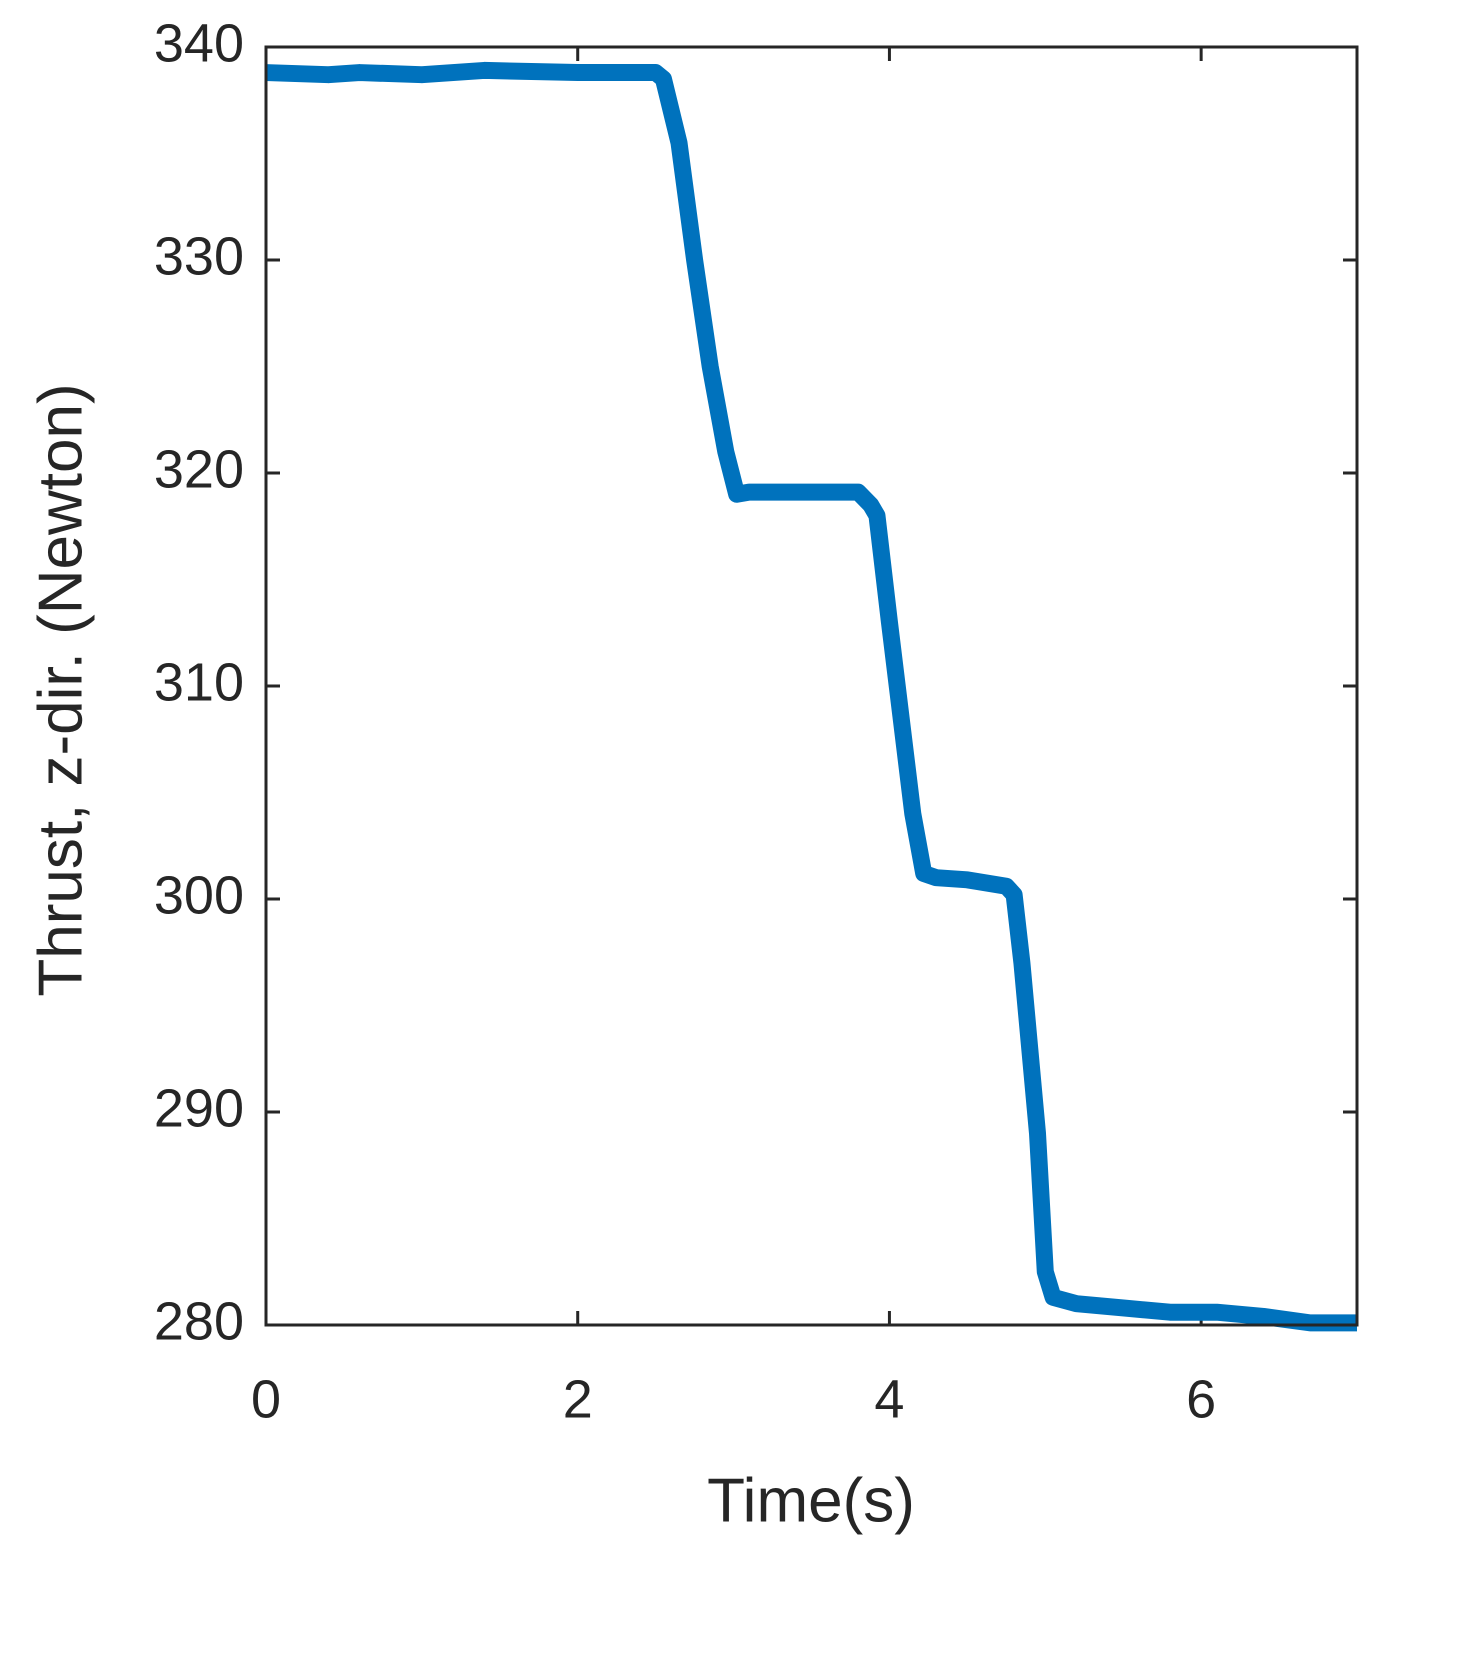  Describe the element at coordinates (199, 256) in the screenshot. I see `y-tick-label: 330` at that location.